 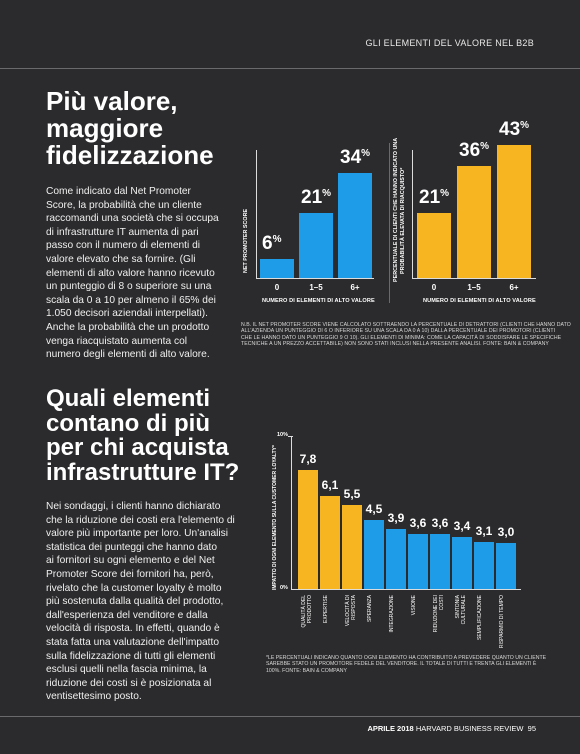 I want to click on body-line: di infrastrutture IT aumenta di pari, so click(x=122, y=232).